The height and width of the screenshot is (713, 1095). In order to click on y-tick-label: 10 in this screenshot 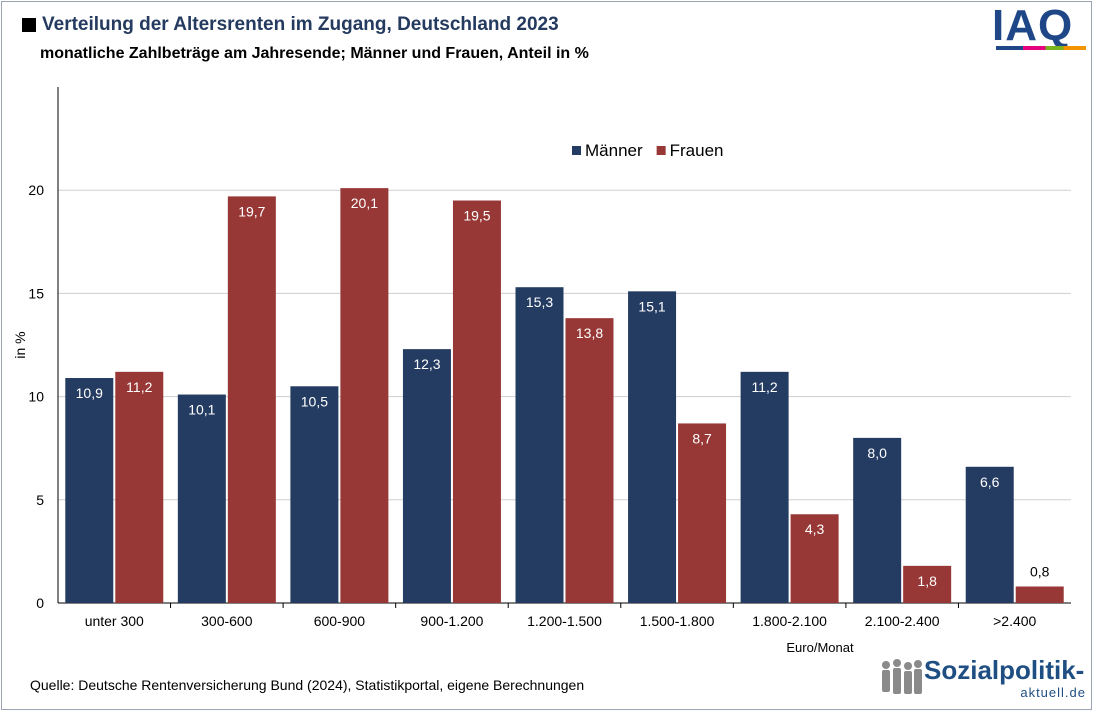, I will do `click(36, 397)`.